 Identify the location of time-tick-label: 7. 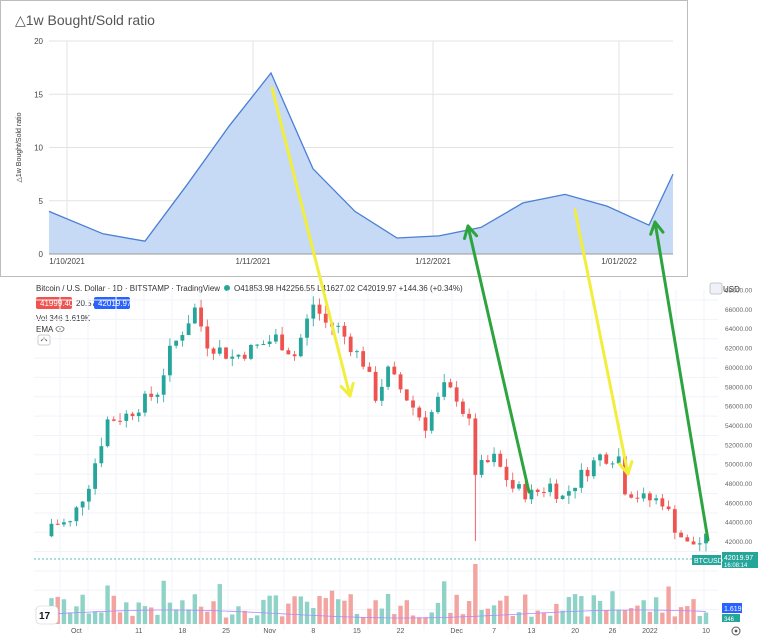
(494, 631).